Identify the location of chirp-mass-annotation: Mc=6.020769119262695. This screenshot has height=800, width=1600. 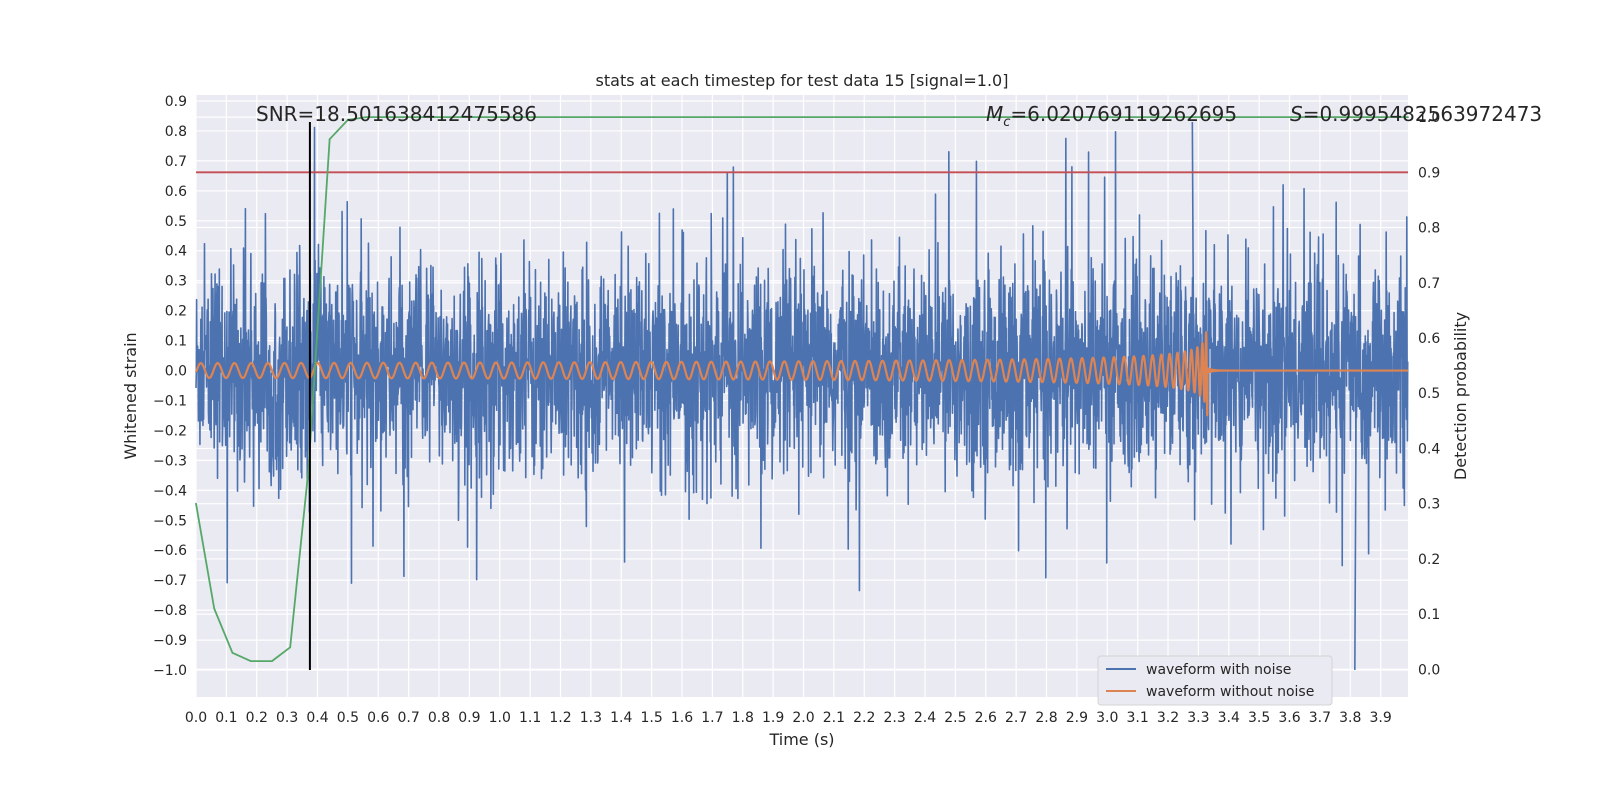
(1111, 116).